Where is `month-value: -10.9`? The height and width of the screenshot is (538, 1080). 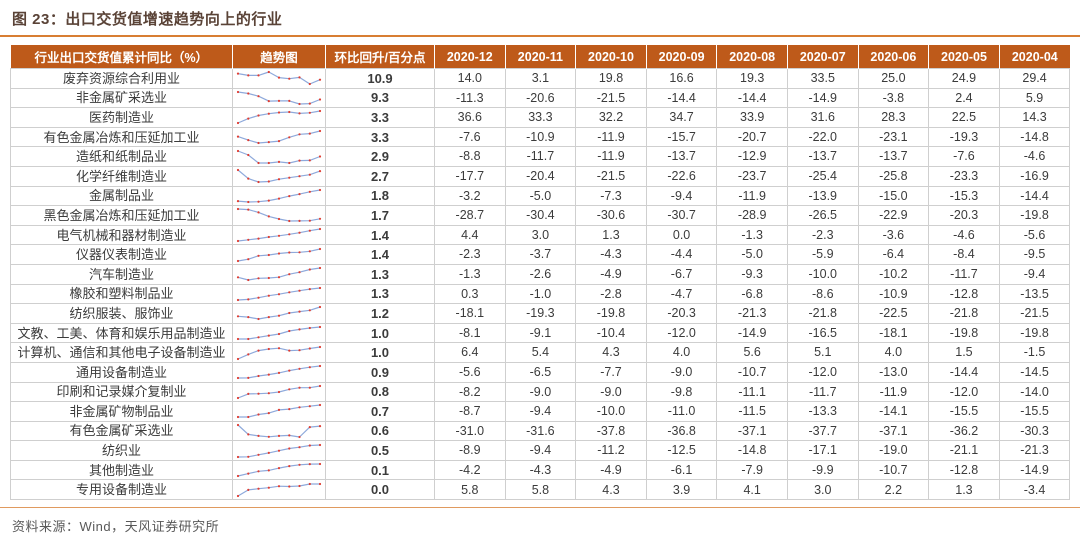 month-value: -10.9 is located at coordinates (540, 137).